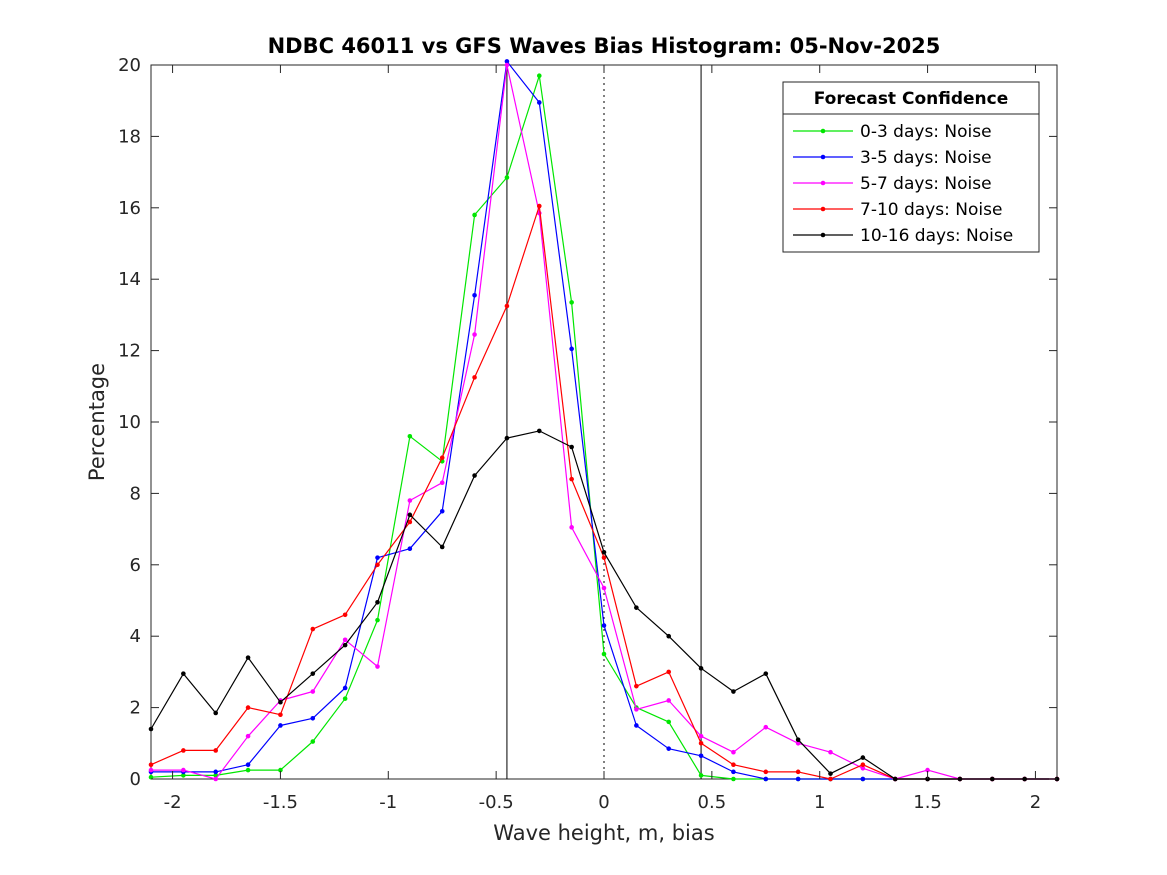 The width and height of the screenshot is (1167, 875). I want to click on legend-entry: 0-3 days: Noise, so click(892, 132).